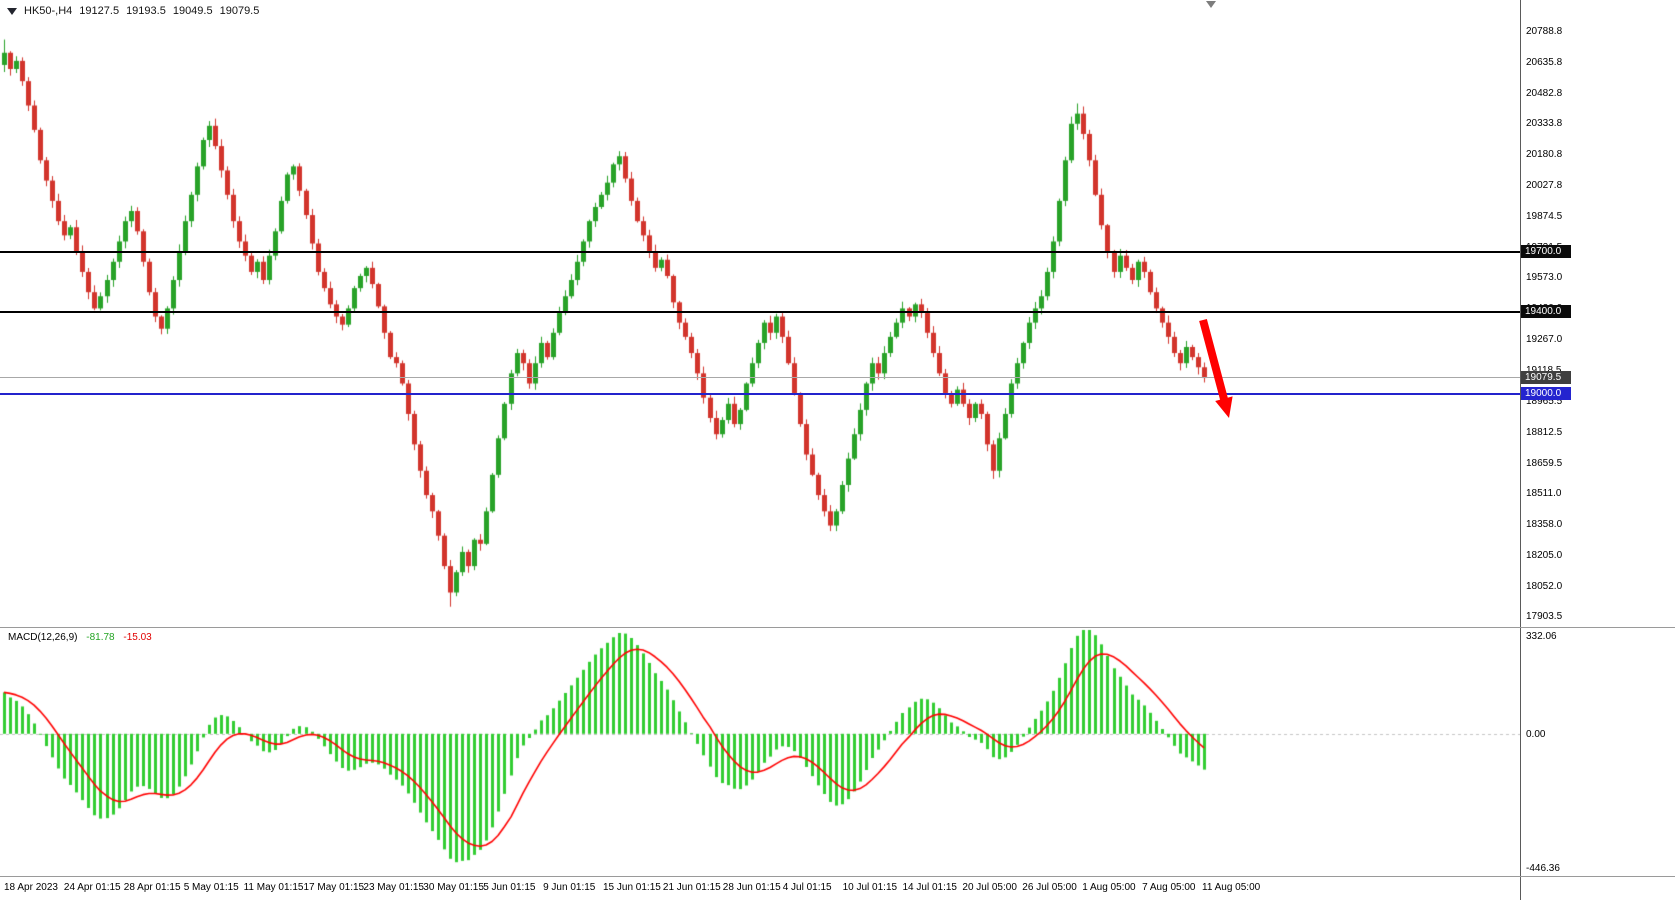 The height and width of the screenshot is (900, 1675). Describe the element at coordinates (12, 11) in the screenshot. I see `symbol-marker-icon` at that location.